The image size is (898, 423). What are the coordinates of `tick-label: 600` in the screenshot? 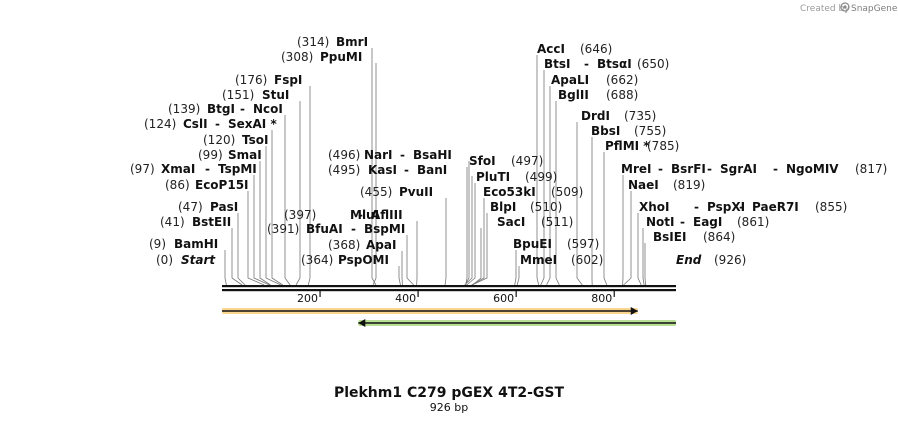 It's located at (503, 298).